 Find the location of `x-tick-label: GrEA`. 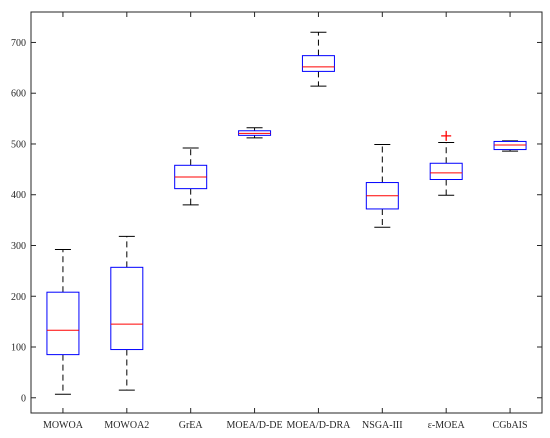

x-tick-label: GrEA is located at coordinates (191, 425).